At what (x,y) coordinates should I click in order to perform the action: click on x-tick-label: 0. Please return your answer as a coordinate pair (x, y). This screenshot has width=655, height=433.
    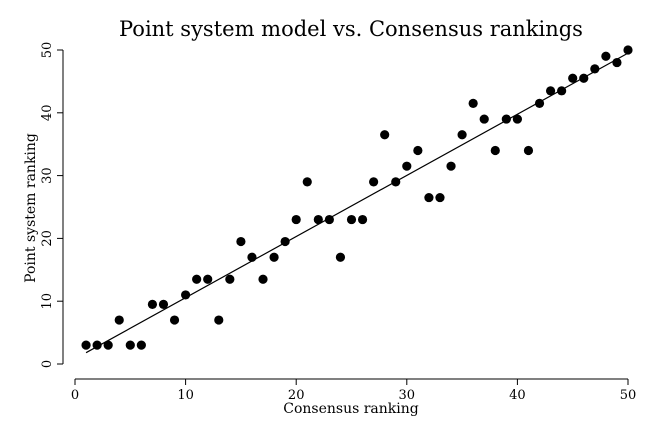
    Looking at the image, I should click on (75, 395).